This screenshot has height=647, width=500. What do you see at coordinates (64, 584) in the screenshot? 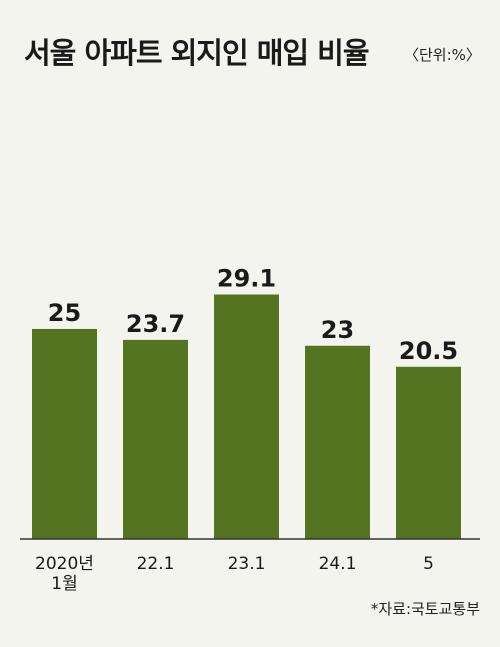
I see `x-tick-label-1-line-2: 1월` at bounding box center [64, 584].